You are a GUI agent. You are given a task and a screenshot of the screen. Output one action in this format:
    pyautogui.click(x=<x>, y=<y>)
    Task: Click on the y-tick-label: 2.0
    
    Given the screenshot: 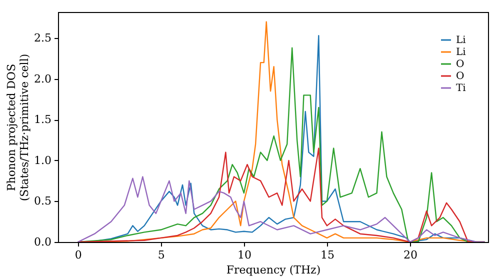 What is the action you would take?
    pyautogui.click(x=43, y=79)
    